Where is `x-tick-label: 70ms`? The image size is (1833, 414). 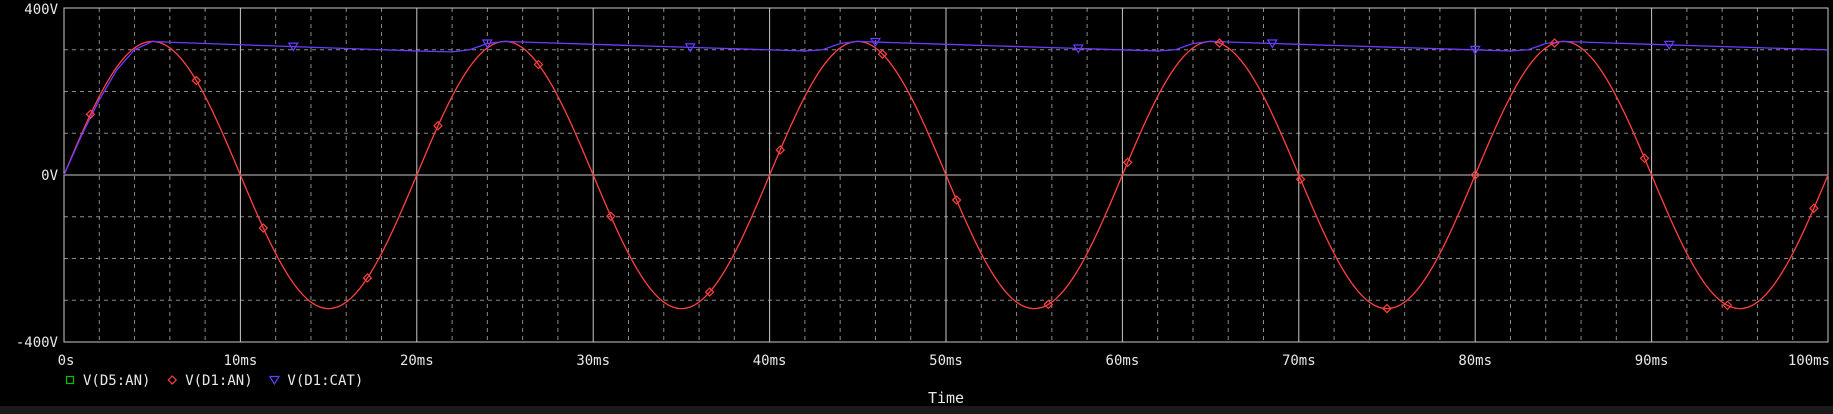 x-tick-label: 70ms is located at coordinates (1299, 361).